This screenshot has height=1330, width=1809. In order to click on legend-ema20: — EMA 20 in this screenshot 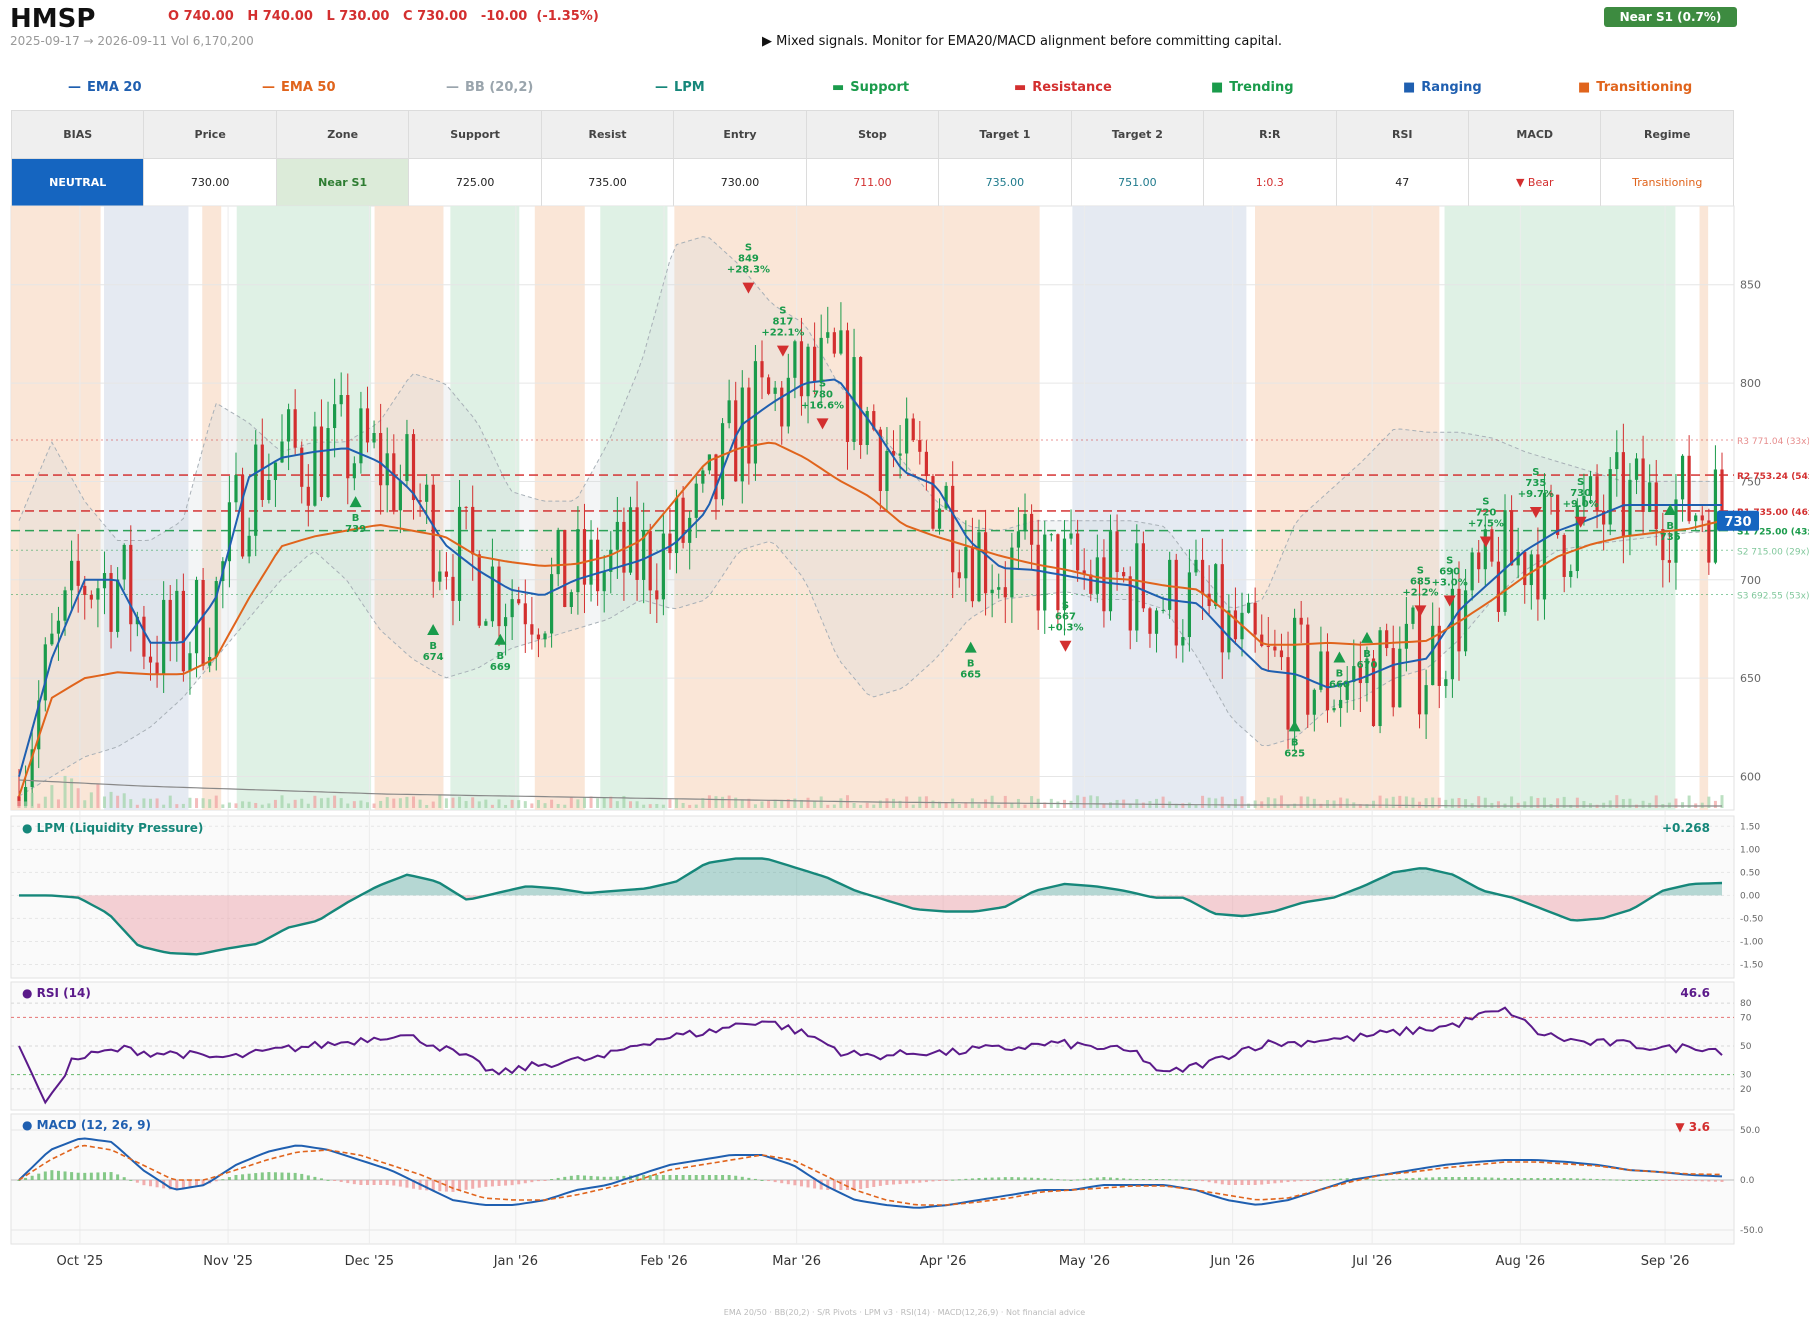, I will do `click(105, 87)`.